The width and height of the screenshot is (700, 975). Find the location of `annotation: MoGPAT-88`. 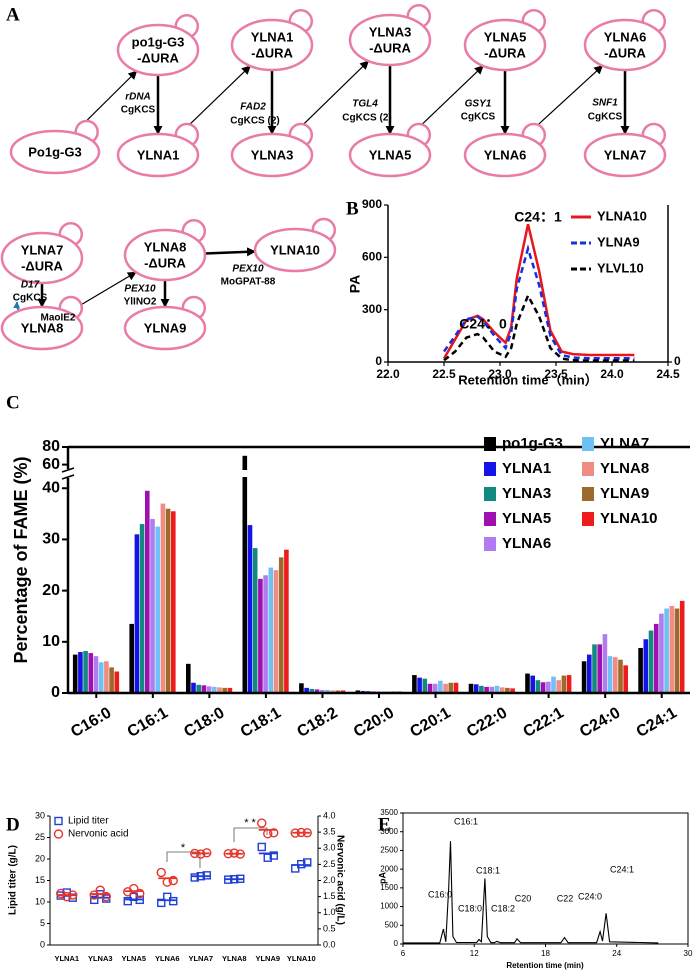

annotation: MoGPAT-88 is located at coordinates (248, 282).